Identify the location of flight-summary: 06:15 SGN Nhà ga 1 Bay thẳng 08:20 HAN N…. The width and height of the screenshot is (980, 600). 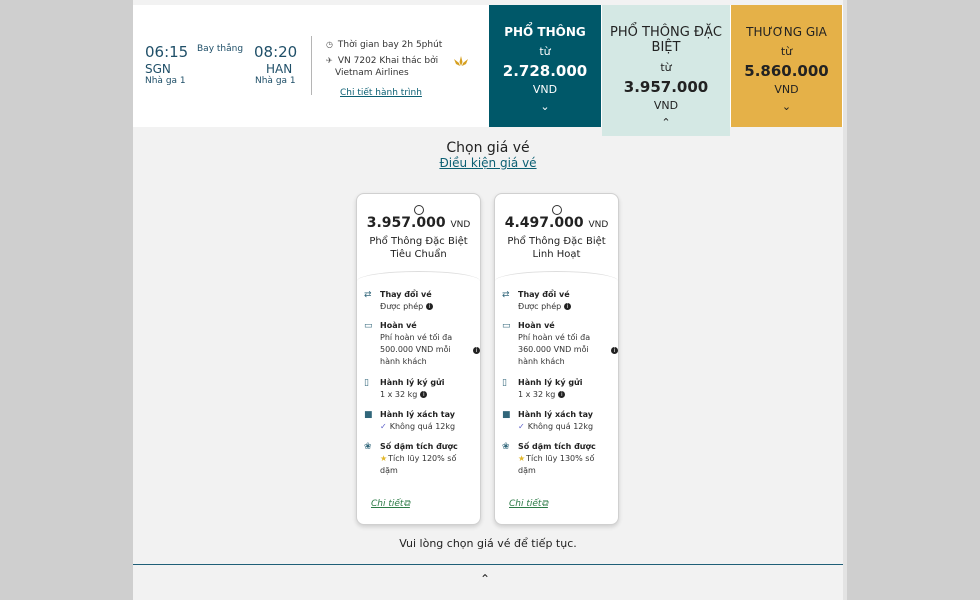
(310, 66).